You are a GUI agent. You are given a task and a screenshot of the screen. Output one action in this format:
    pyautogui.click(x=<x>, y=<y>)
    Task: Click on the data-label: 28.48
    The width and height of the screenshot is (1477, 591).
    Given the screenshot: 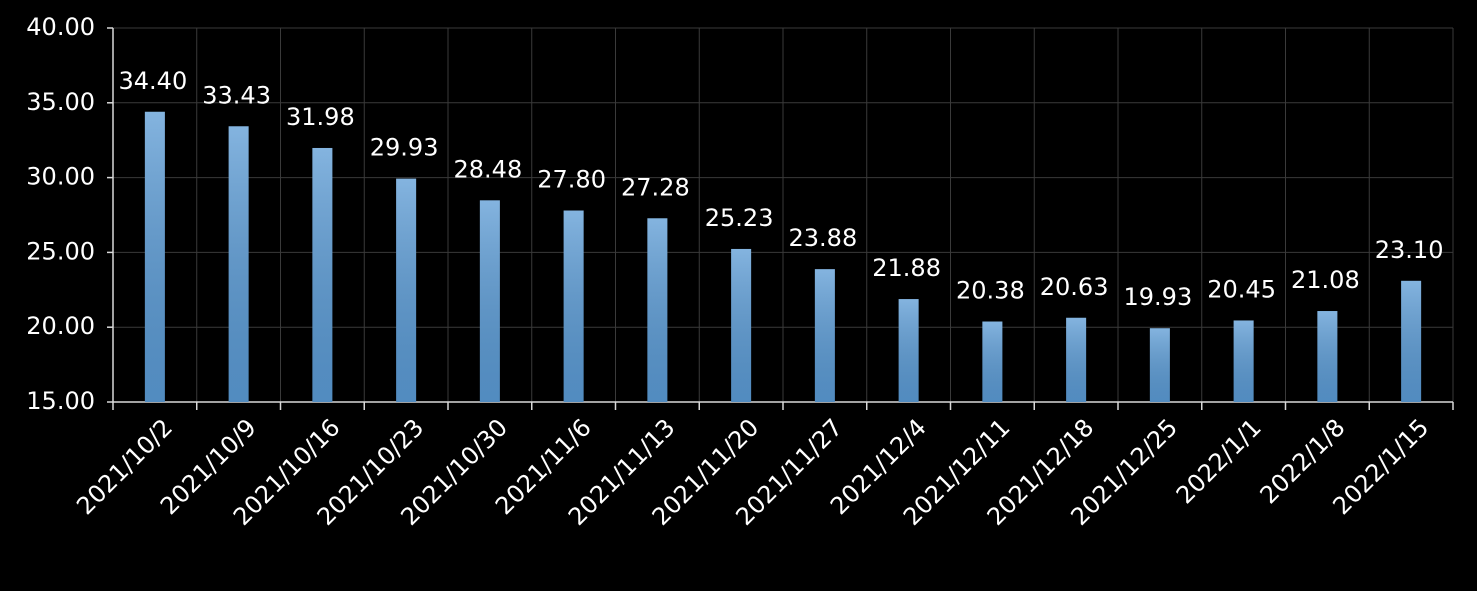 What is the action you would take?
    pyautogui.click(x=488, y=169)
    